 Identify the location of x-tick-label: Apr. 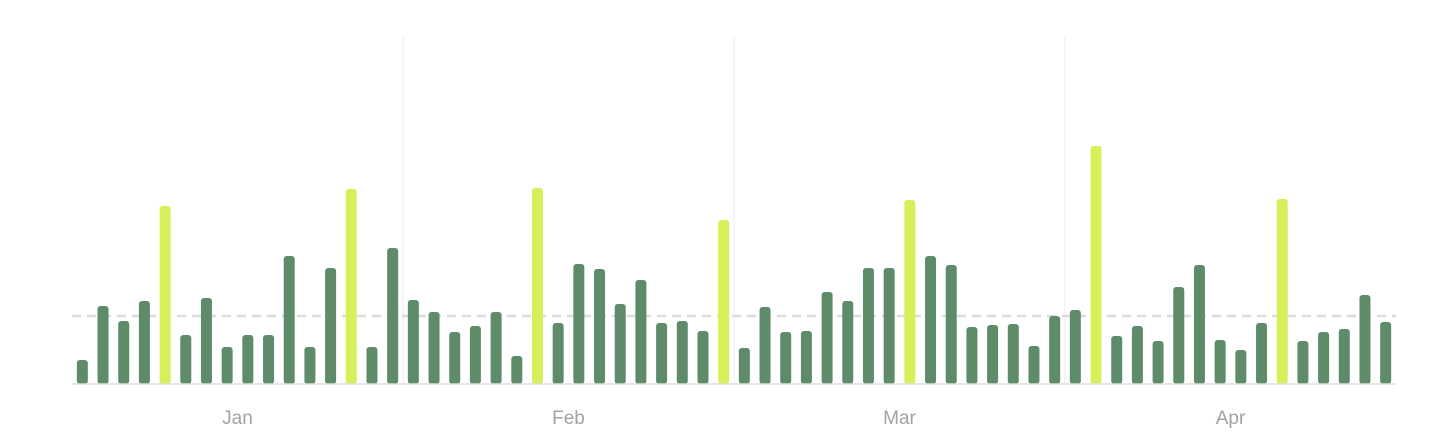
(1231, 418).